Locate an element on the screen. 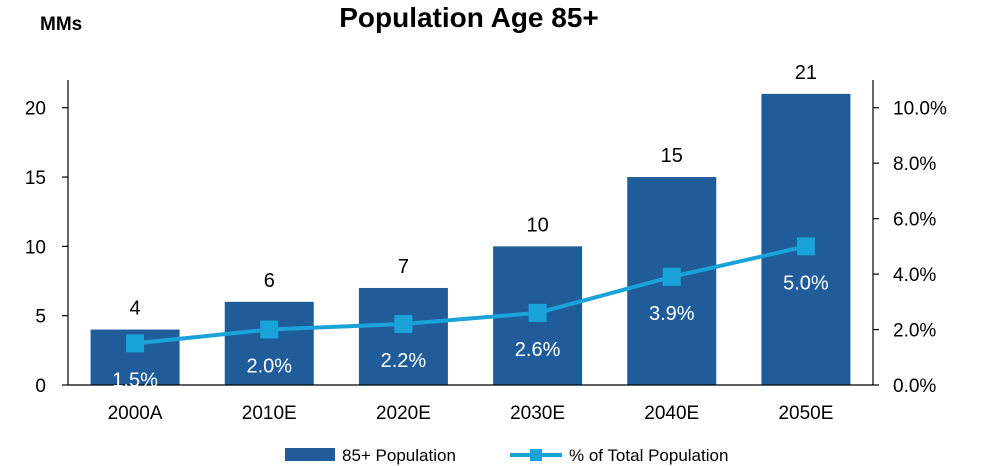  legend-line-label: % of Total Population is located at coordinates (648, 455).